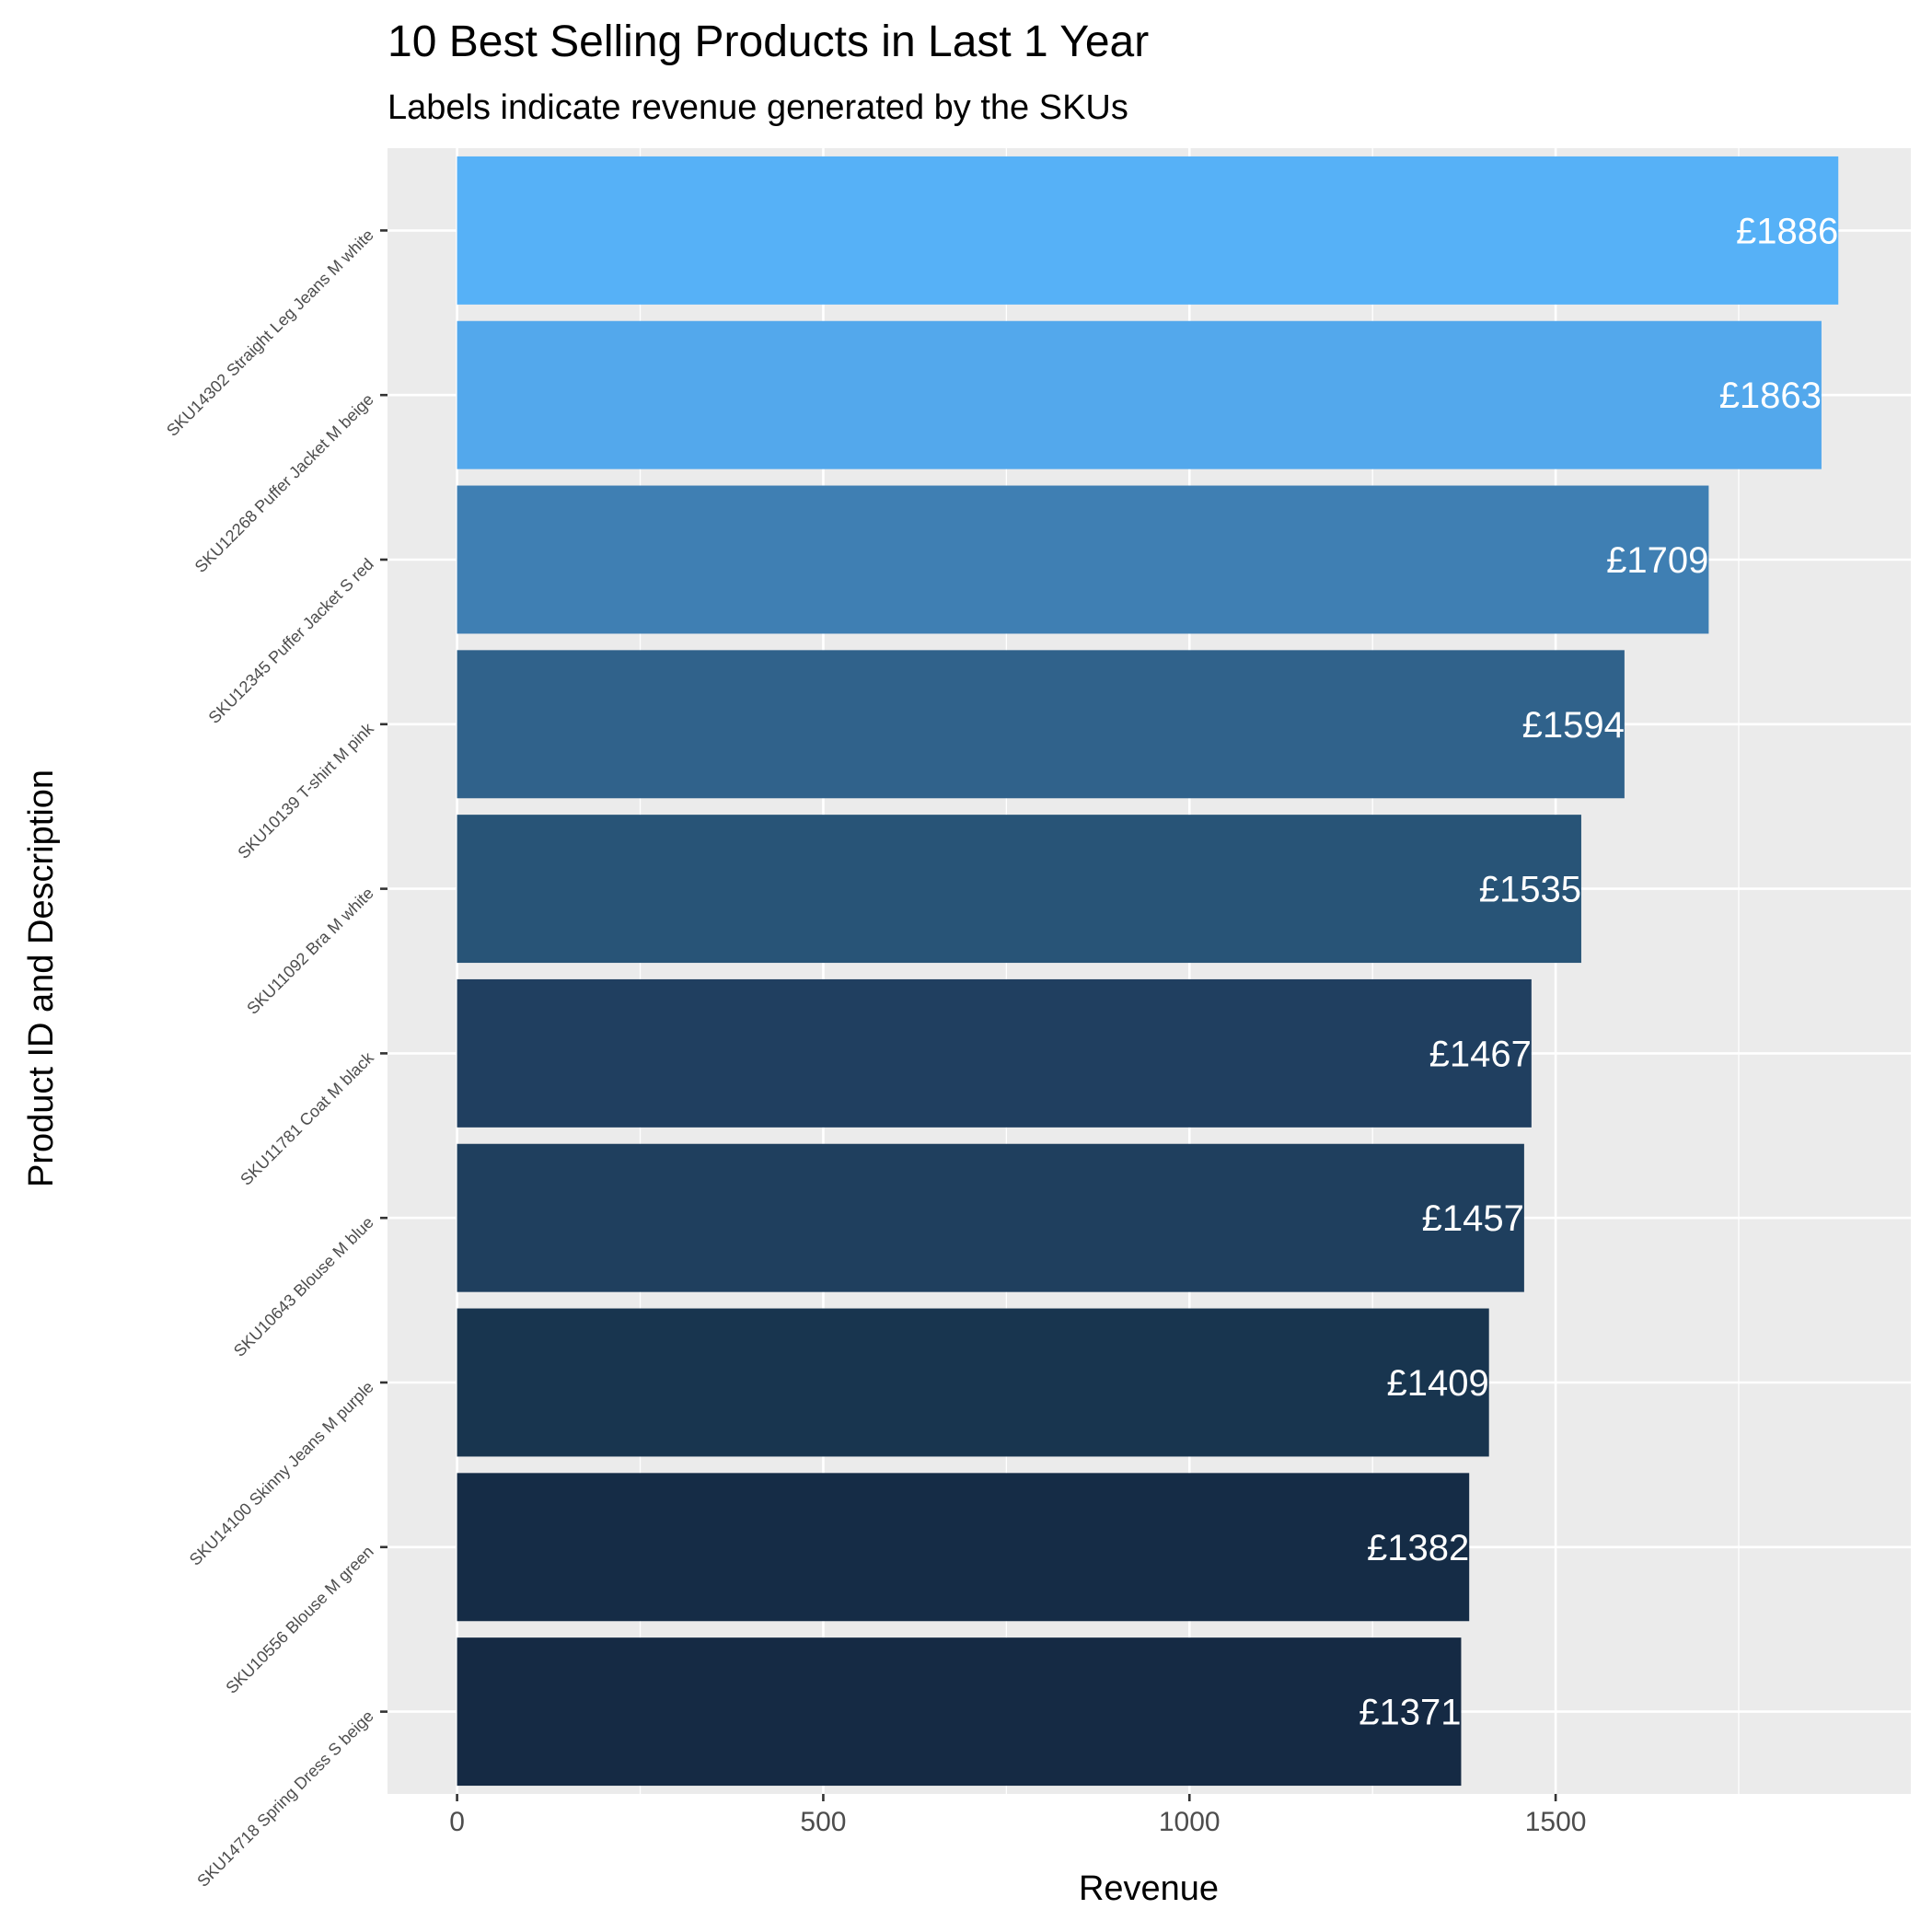  What do you see at coordinates (769, 42) in the screenshot?
I see `chart-title: 10 Best Selling Products in Last 1 Year` at bounding box center [769, 42].